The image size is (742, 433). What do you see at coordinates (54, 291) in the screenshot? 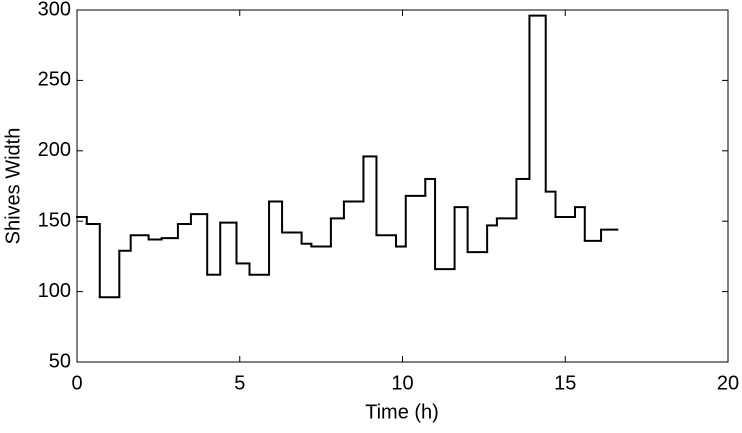
I see `y-tick-label: 100` at bounding box center [54, 291].